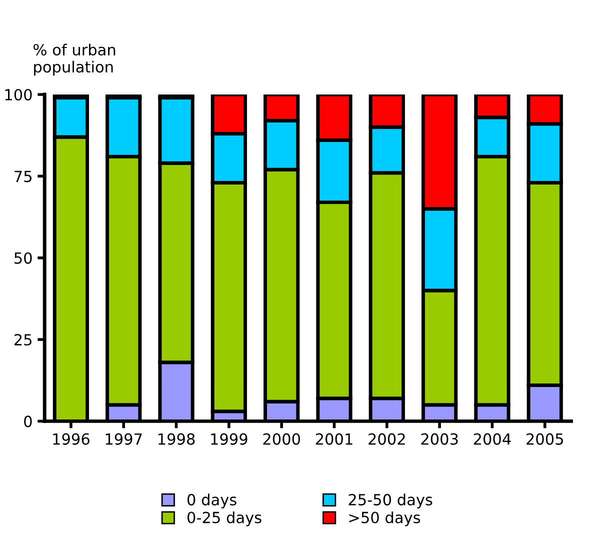 This screenshot has width=595, height=540. What do you see at coordinates (28, 422) in the screenshot?
I see `y-tick-label: 0` at bounding box center [28, 422].